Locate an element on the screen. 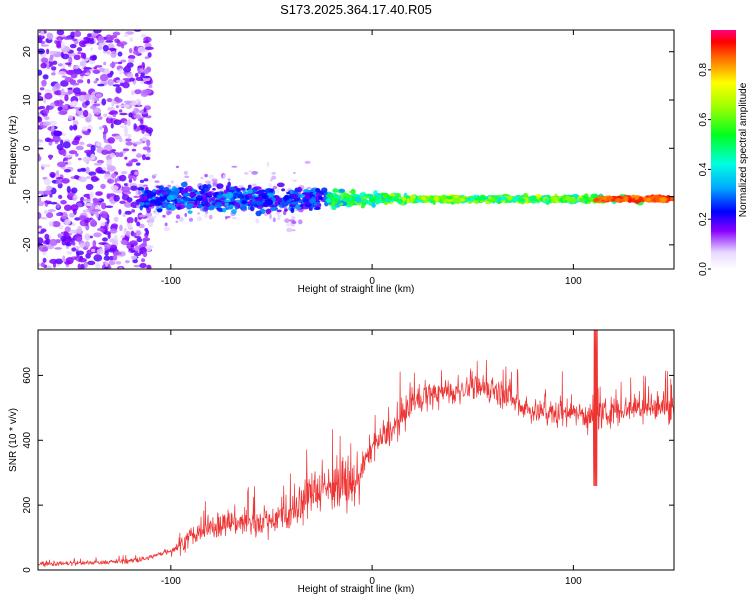 The width and height of the screenshot is (750, 600). spectrogram-y-label: Frequency (Hz) is located at coordinates (13, 150).